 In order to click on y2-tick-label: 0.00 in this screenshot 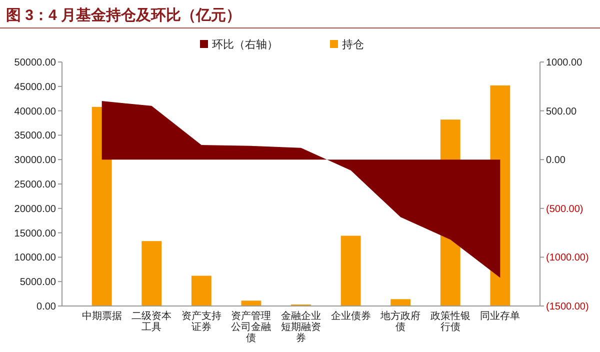, I will do `click(556, 160)`.